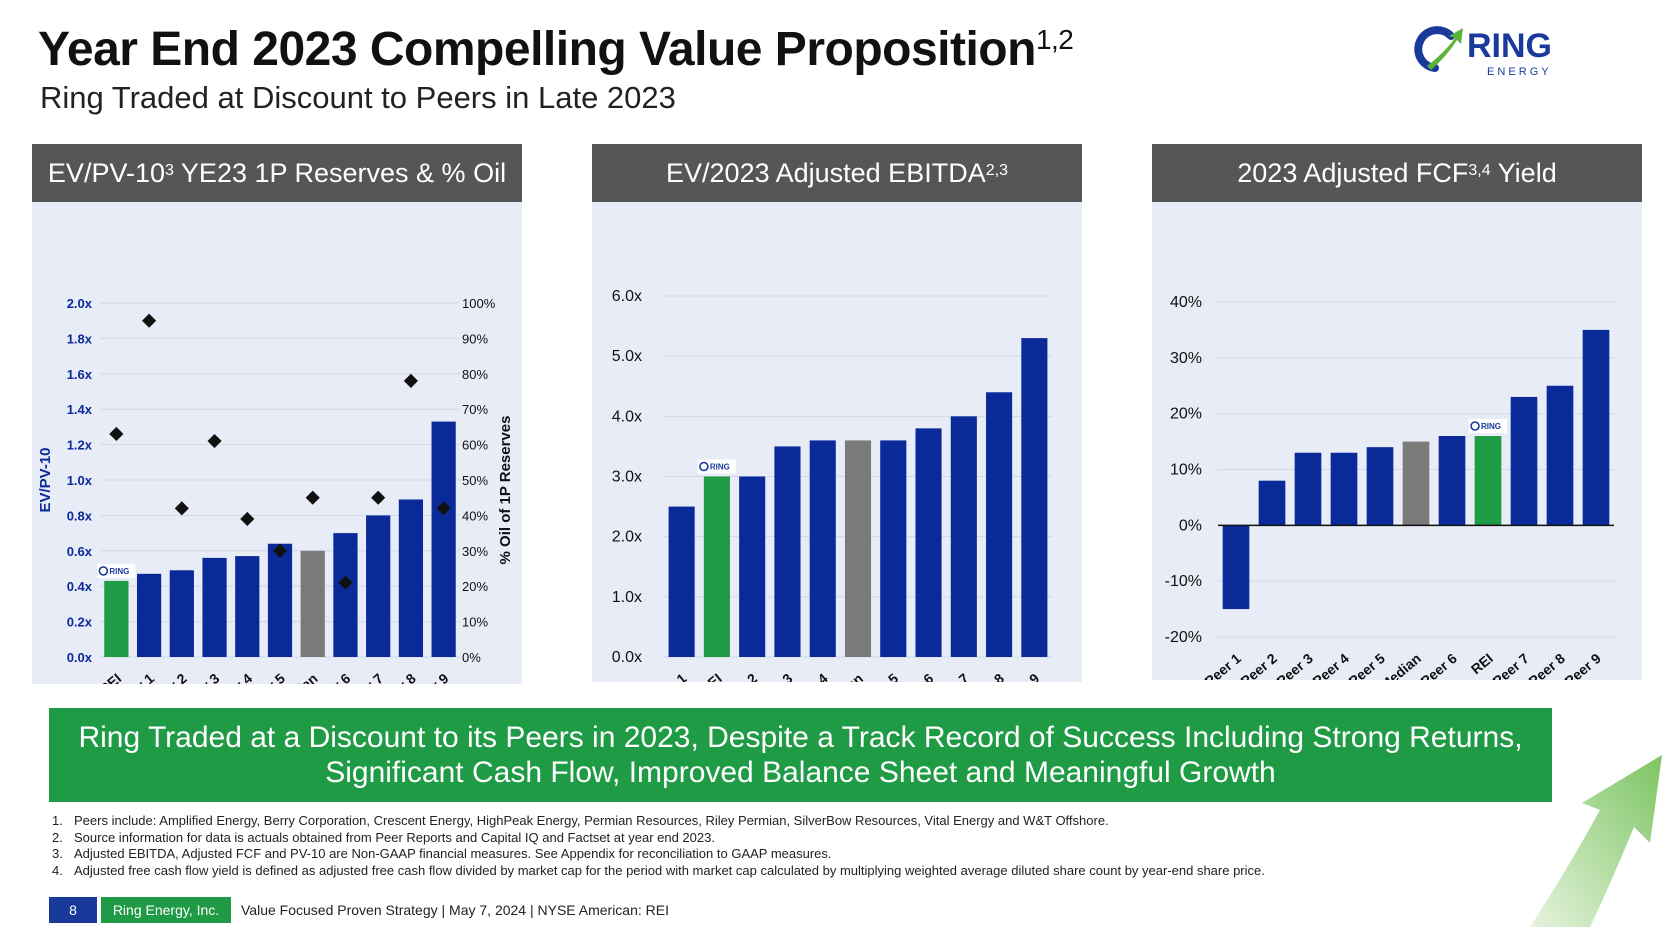 This screenshot has height=927, width=1662. I want to click on x-tick-label: Peer 5, so click(880, 676).